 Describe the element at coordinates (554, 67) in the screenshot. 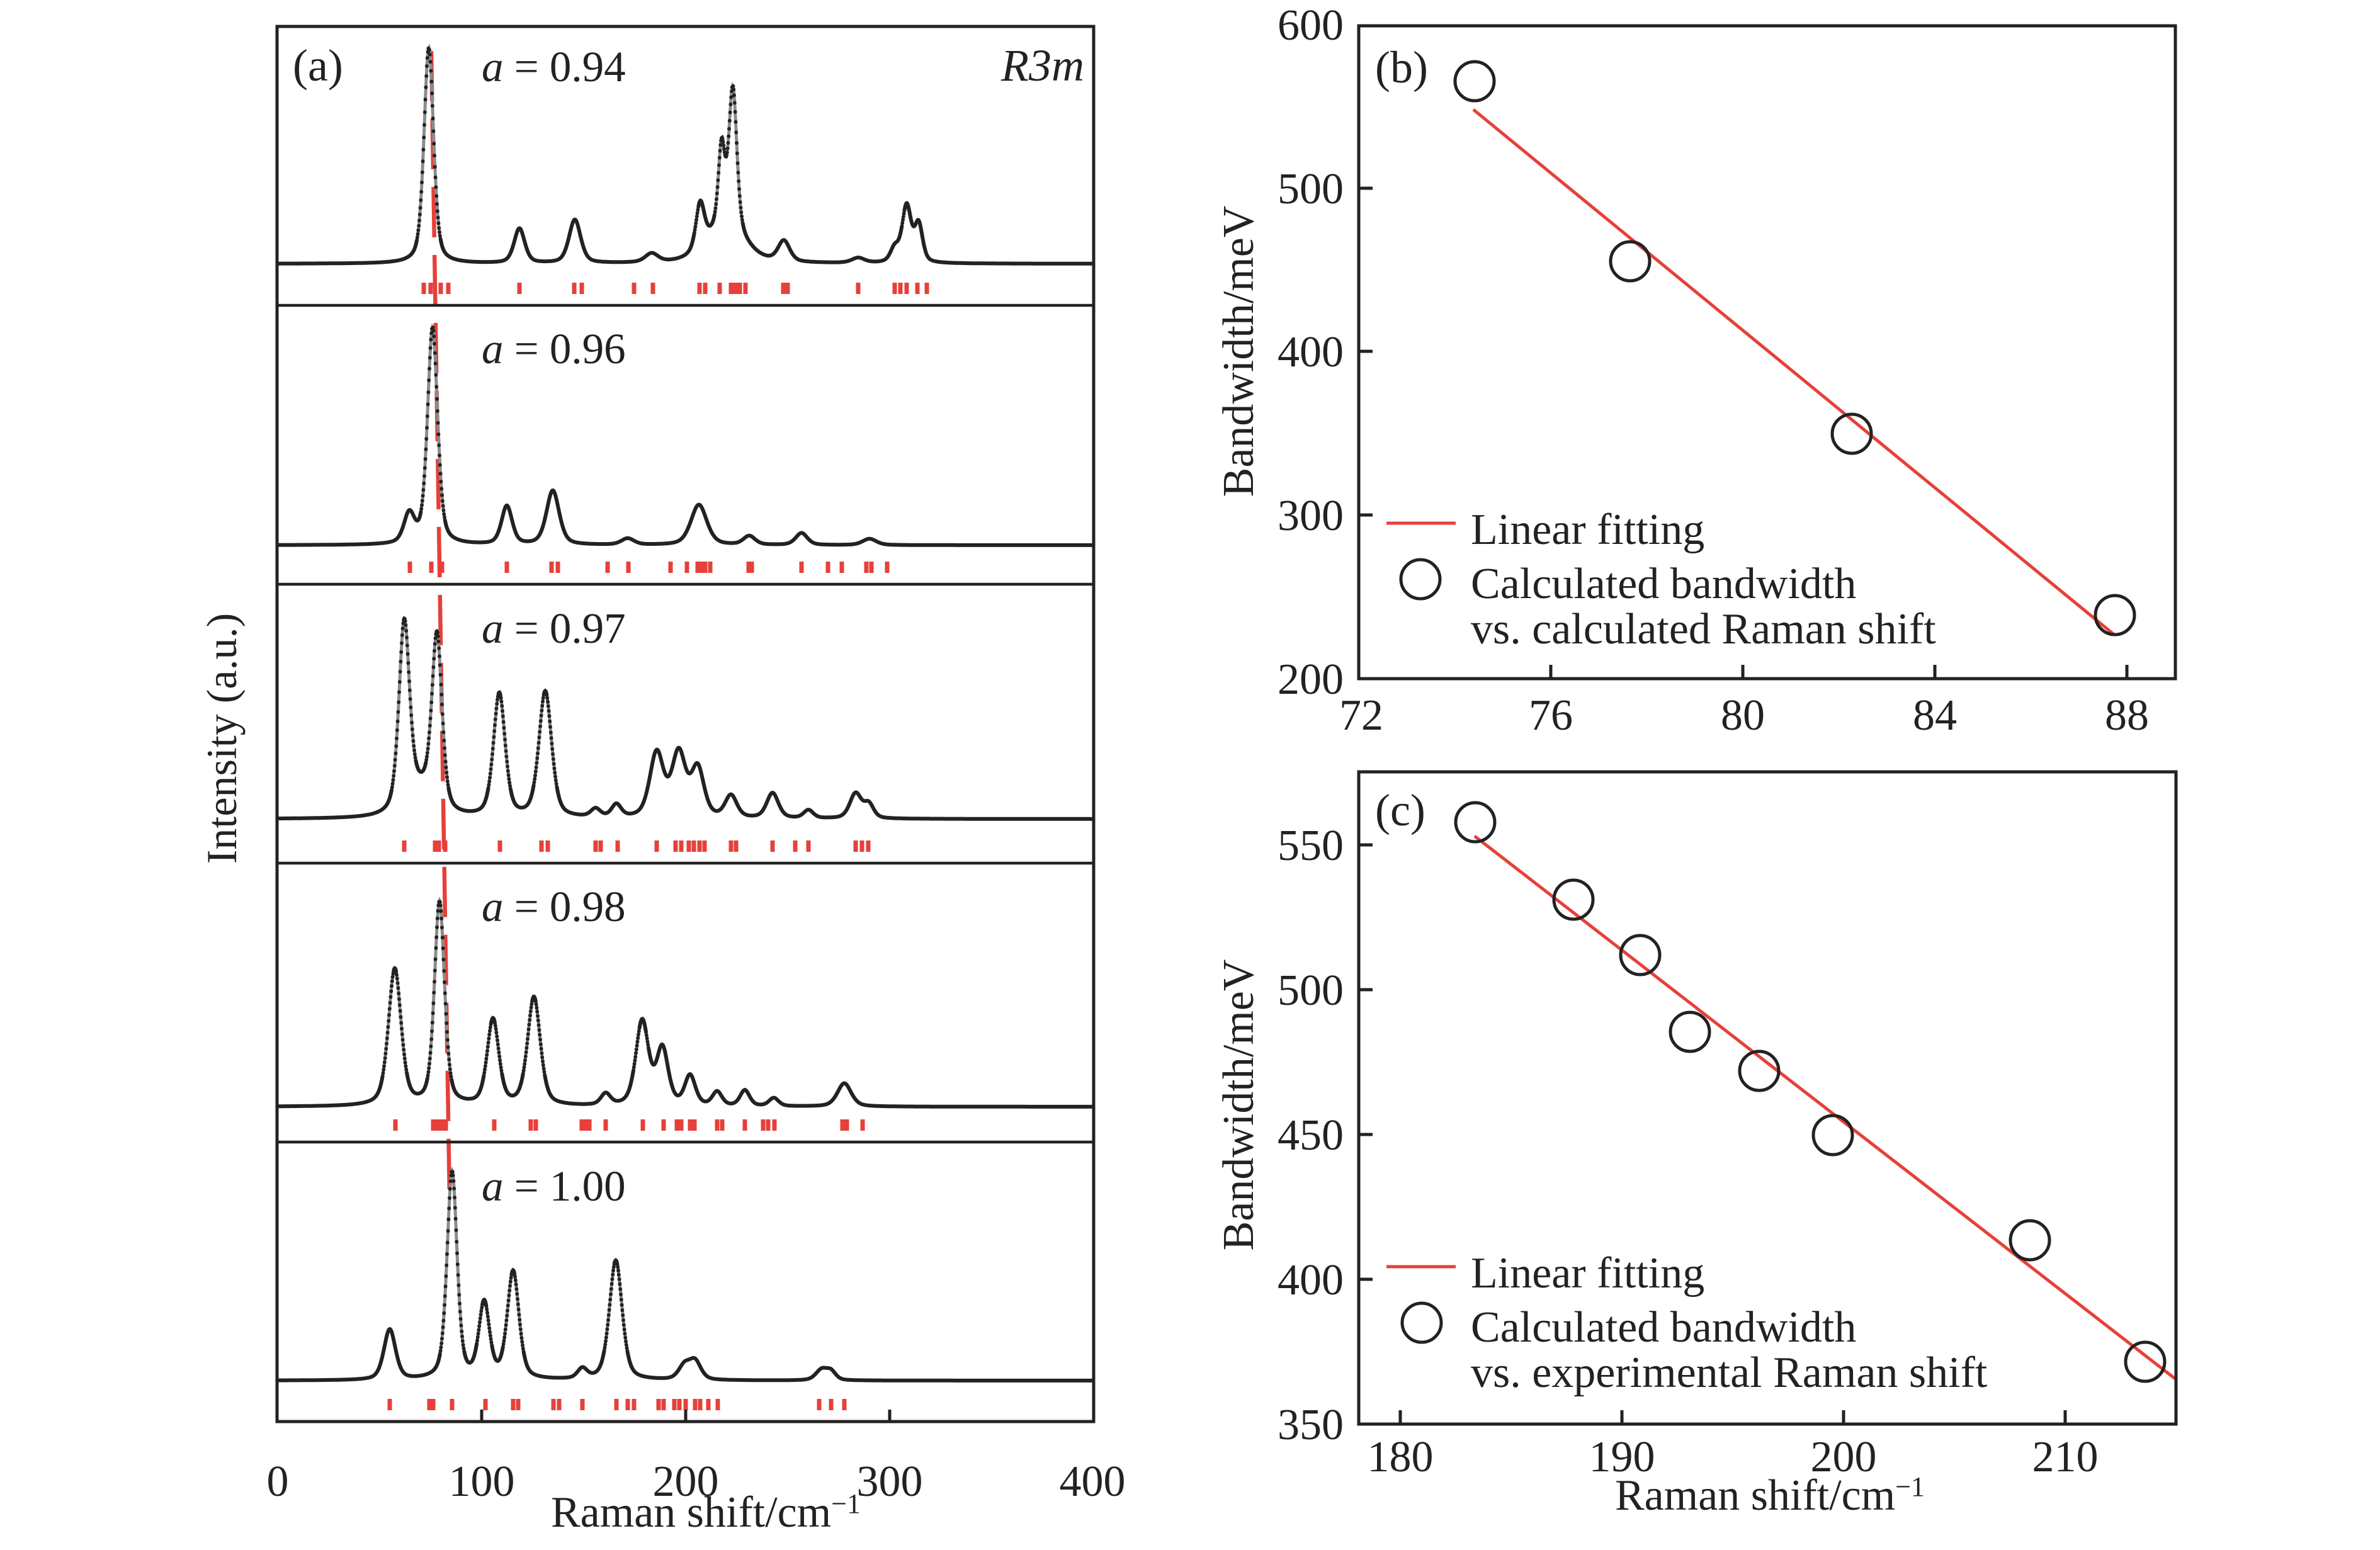

I see `svg-text: a = 0.94` at that location.